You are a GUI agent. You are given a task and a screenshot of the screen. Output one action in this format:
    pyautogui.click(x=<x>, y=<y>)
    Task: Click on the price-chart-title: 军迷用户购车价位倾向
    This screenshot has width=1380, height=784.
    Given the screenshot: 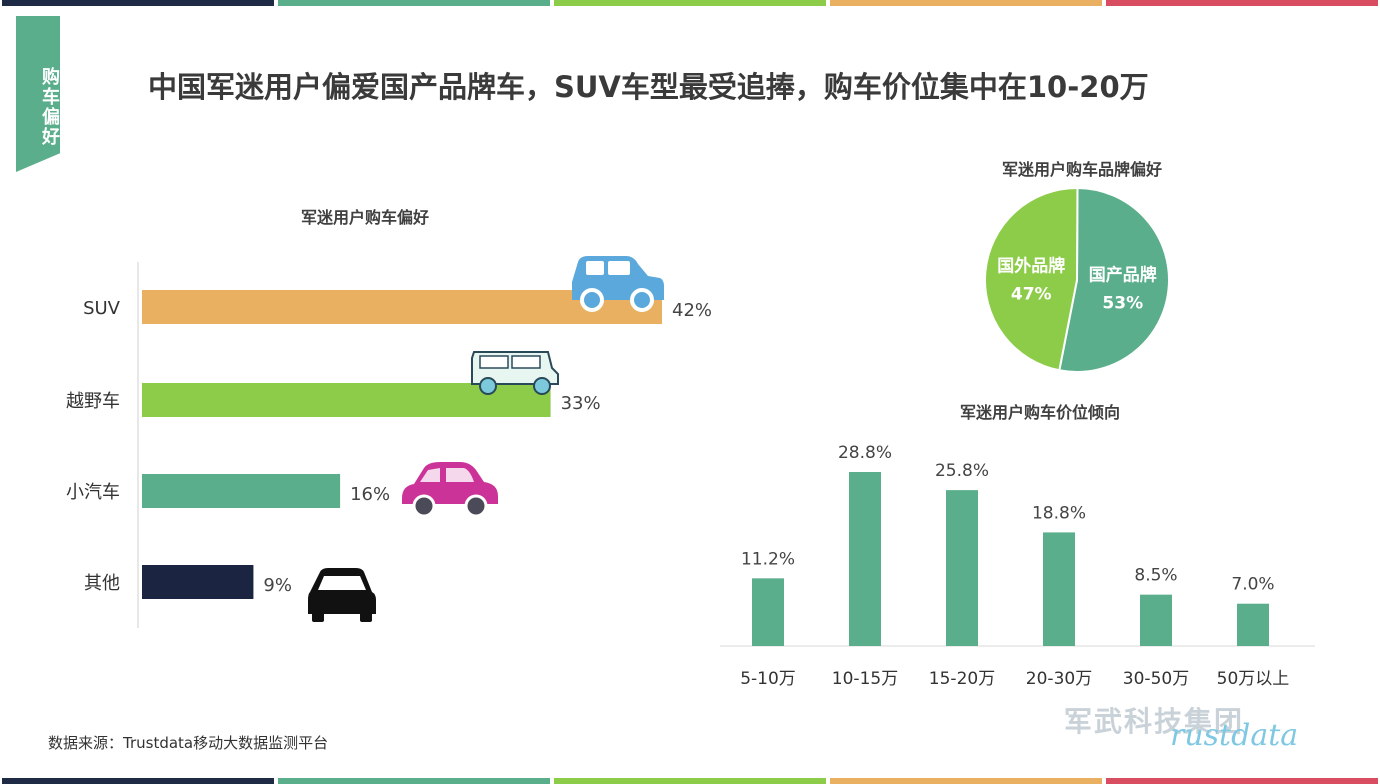 What is the action you would take?
    pyautogui.click(x=1039, y=412)
    